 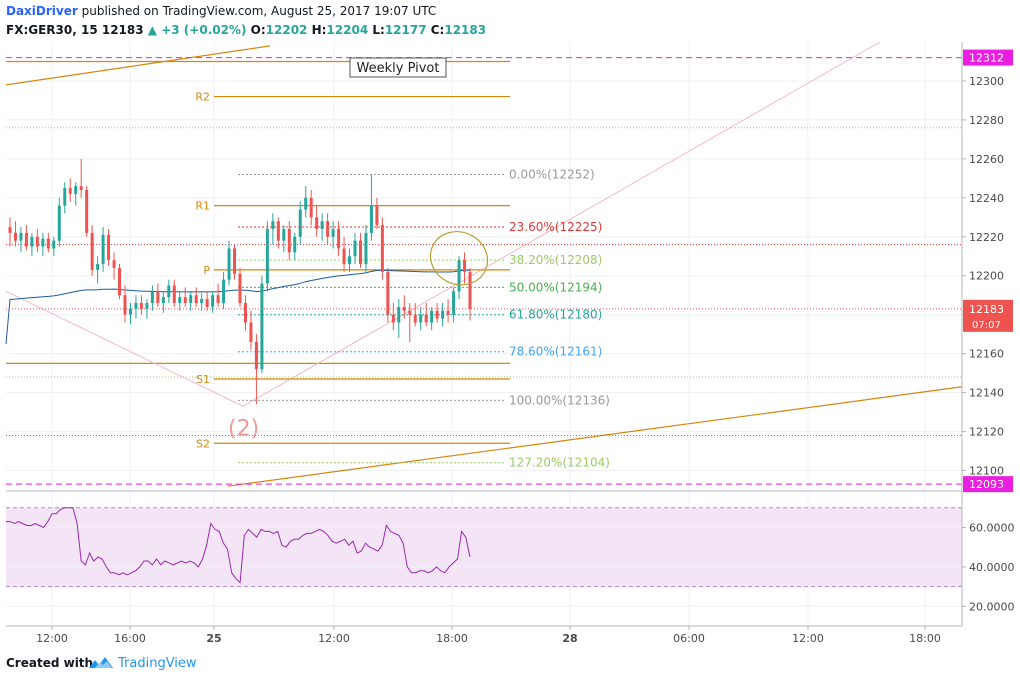 I want to click on tradingview-brand: TradingView, so click(x=157, y=663).